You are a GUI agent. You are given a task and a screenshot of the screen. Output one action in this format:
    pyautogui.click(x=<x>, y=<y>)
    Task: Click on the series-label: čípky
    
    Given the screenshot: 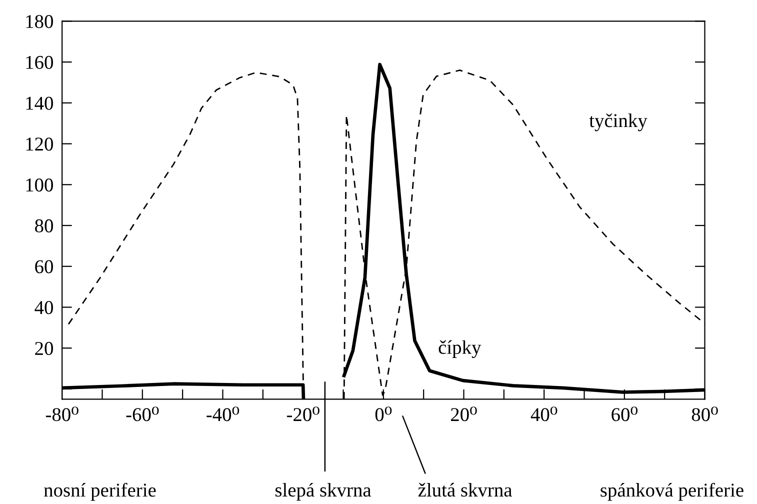 What is the action you would take?
    pyautogui.click(x=460, y=349)
    